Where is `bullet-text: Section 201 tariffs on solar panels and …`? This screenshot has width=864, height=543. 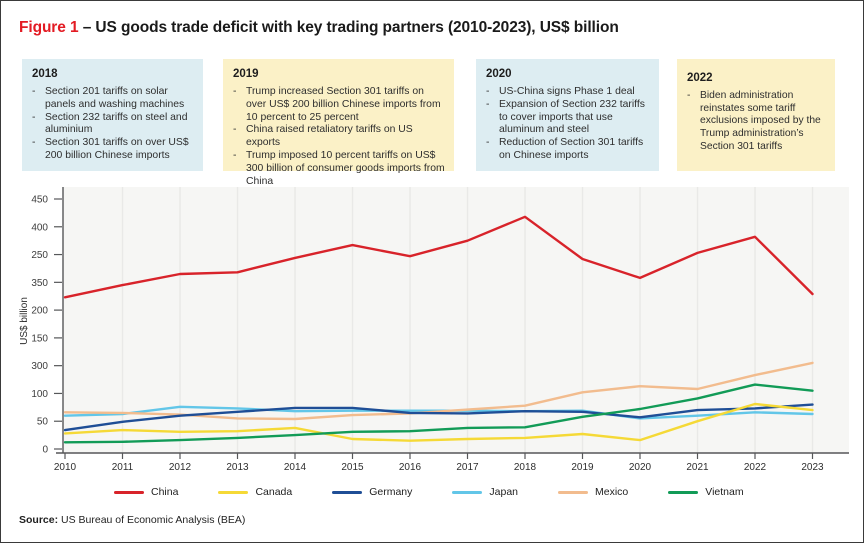 bullet-text: Section 201 tariffs on solar panels and … is located at coordinates (115, 98).